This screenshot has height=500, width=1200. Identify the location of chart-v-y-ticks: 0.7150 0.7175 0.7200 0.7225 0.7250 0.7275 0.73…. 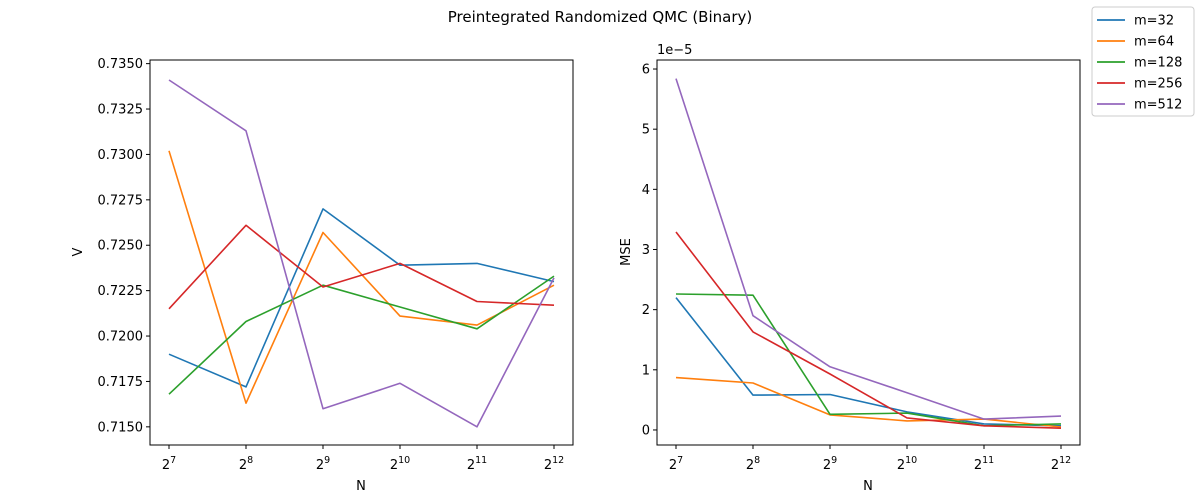
(124, 246).